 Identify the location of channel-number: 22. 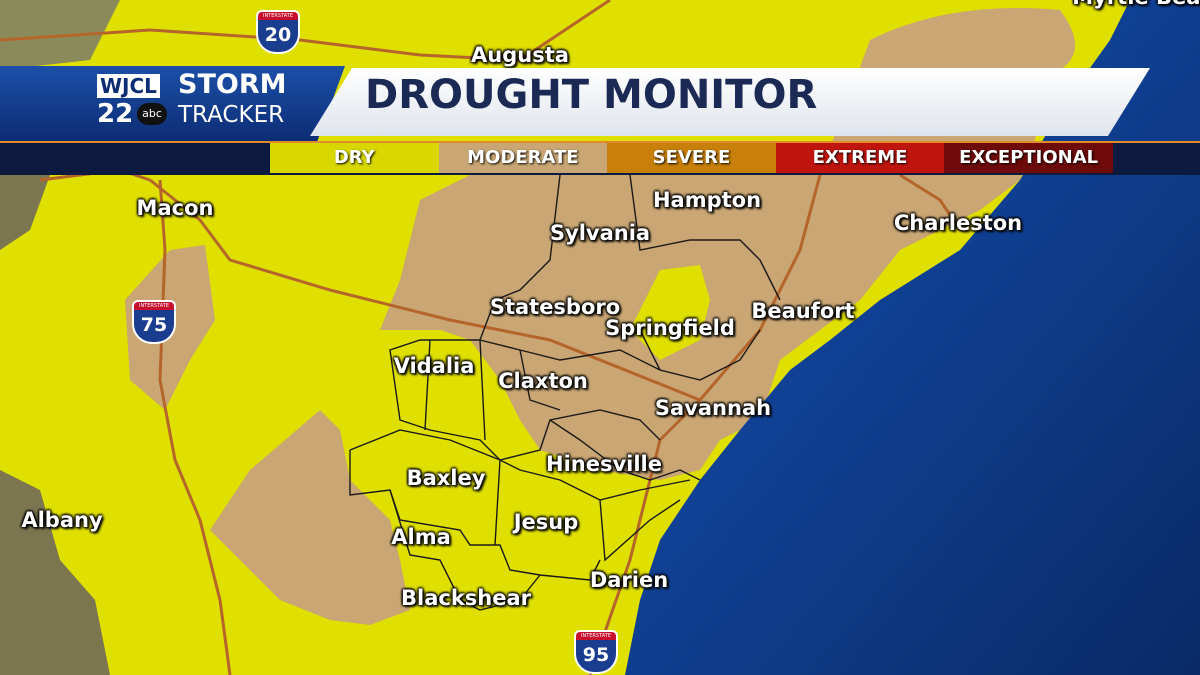
(115, 114).